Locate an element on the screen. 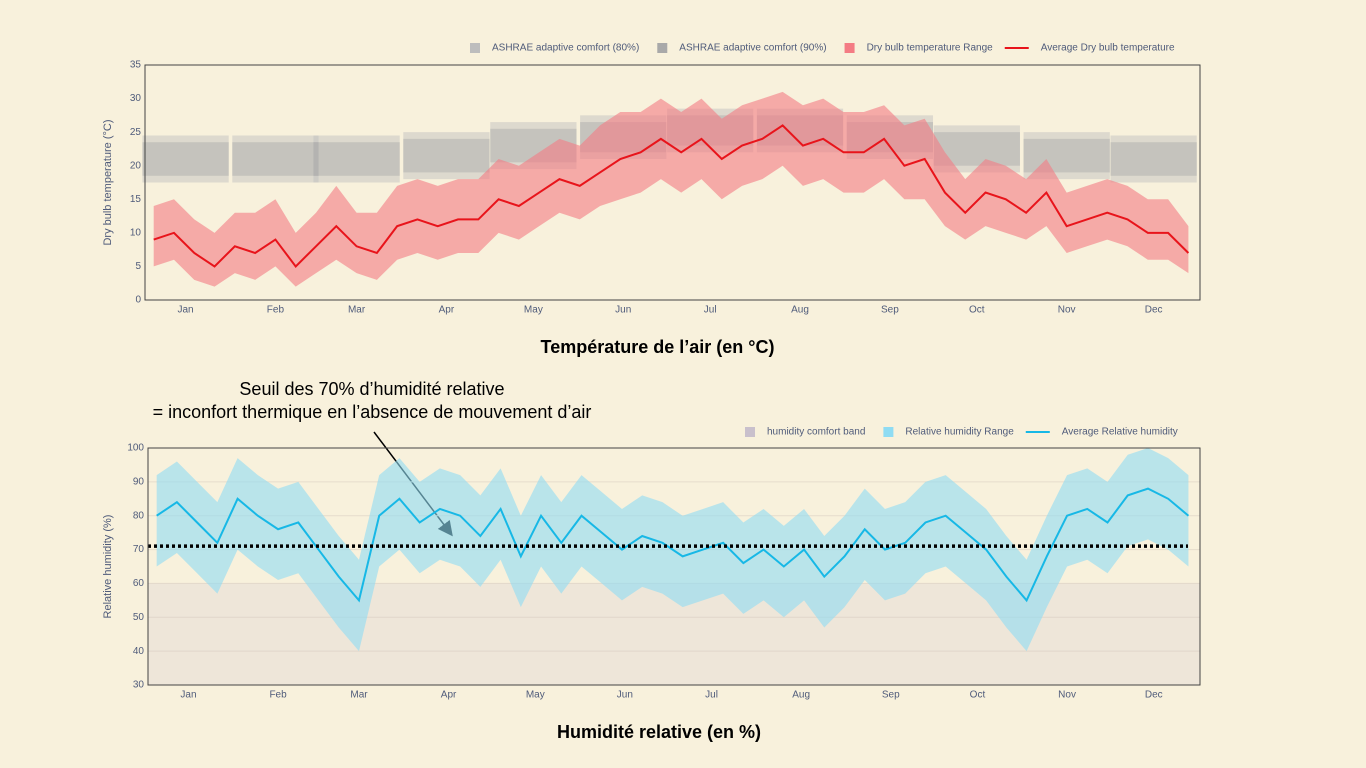 This screenshot has height=768, width=1366. y-tick-label: 5 is located at coordinates (138, 266).